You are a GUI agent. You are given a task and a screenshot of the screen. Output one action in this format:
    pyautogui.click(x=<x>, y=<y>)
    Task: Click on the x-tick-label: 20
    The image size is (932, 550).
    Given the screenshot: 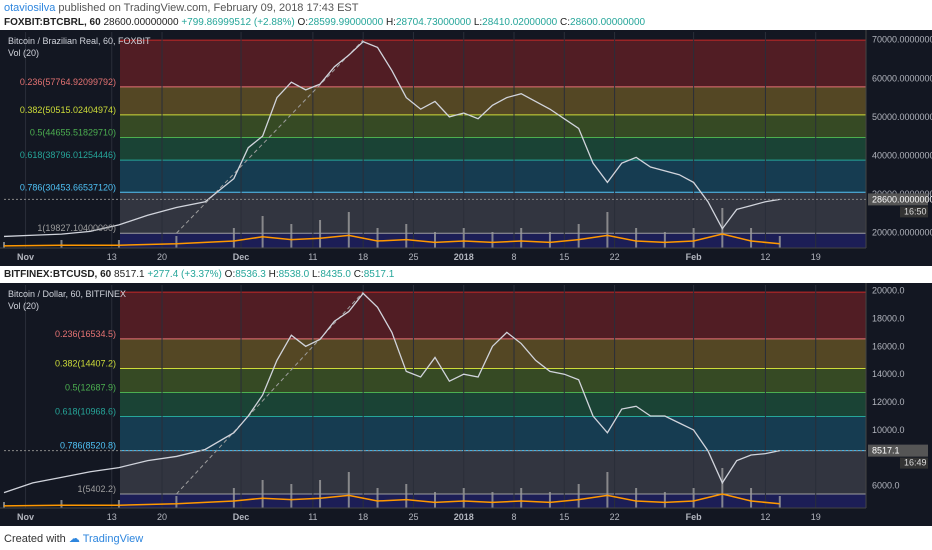 What is the action you would take?
    pyautogui.click(x=162, y=257)
    